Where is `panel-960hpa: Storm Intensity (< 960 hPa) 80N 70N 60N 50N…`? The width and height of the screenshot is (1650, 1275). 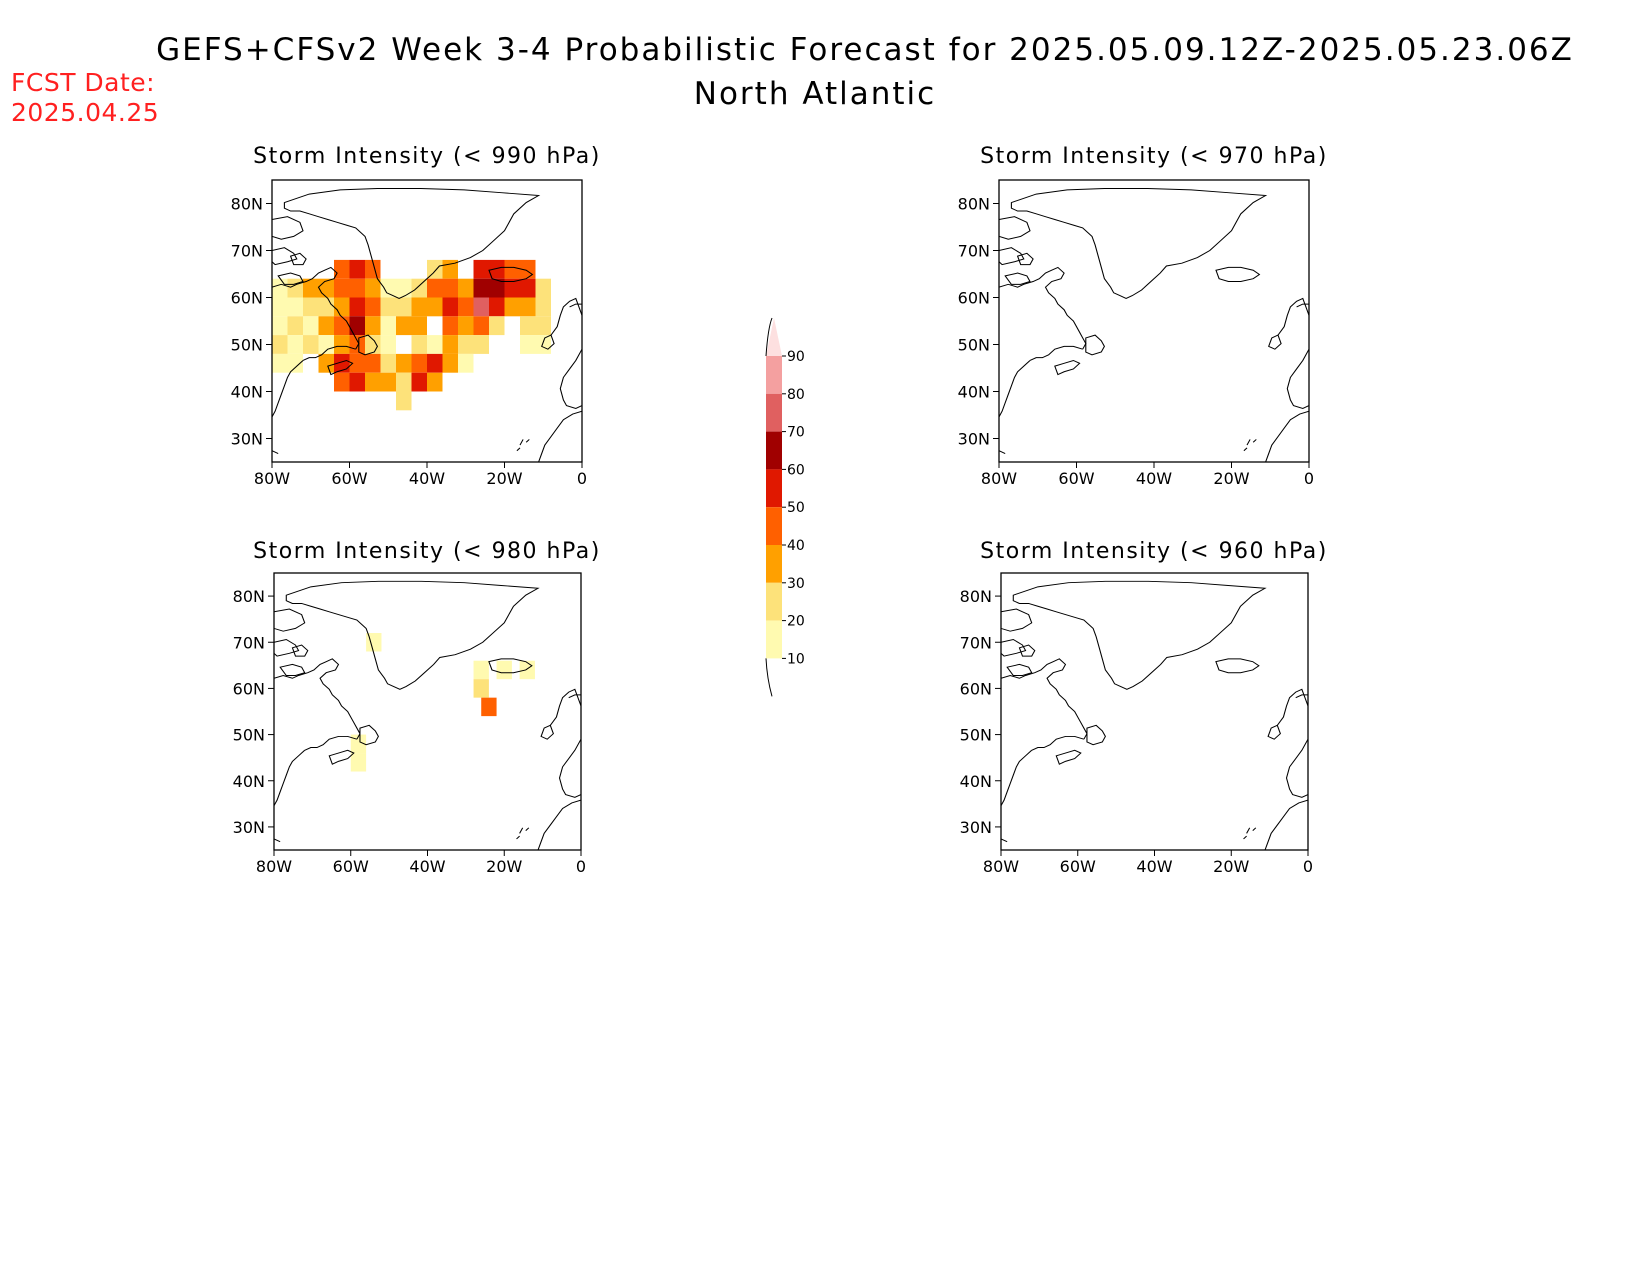
panel-960hpa: Storm Intensity (< 960 hPa) 80N 70N 60N 50N… is located at coordinates (1144, 707).